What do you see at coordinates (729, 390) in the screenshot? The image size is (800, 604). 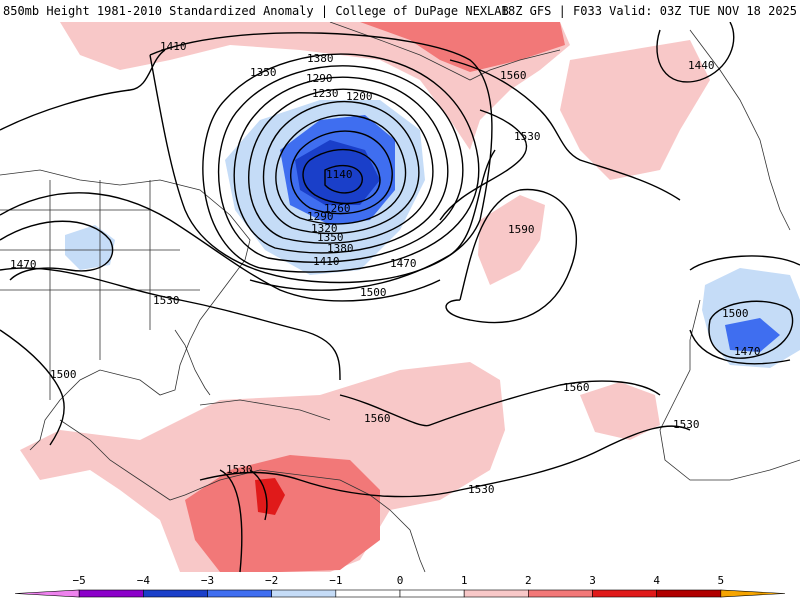 I see `africa-coastline` at bounding box center [729, 390].